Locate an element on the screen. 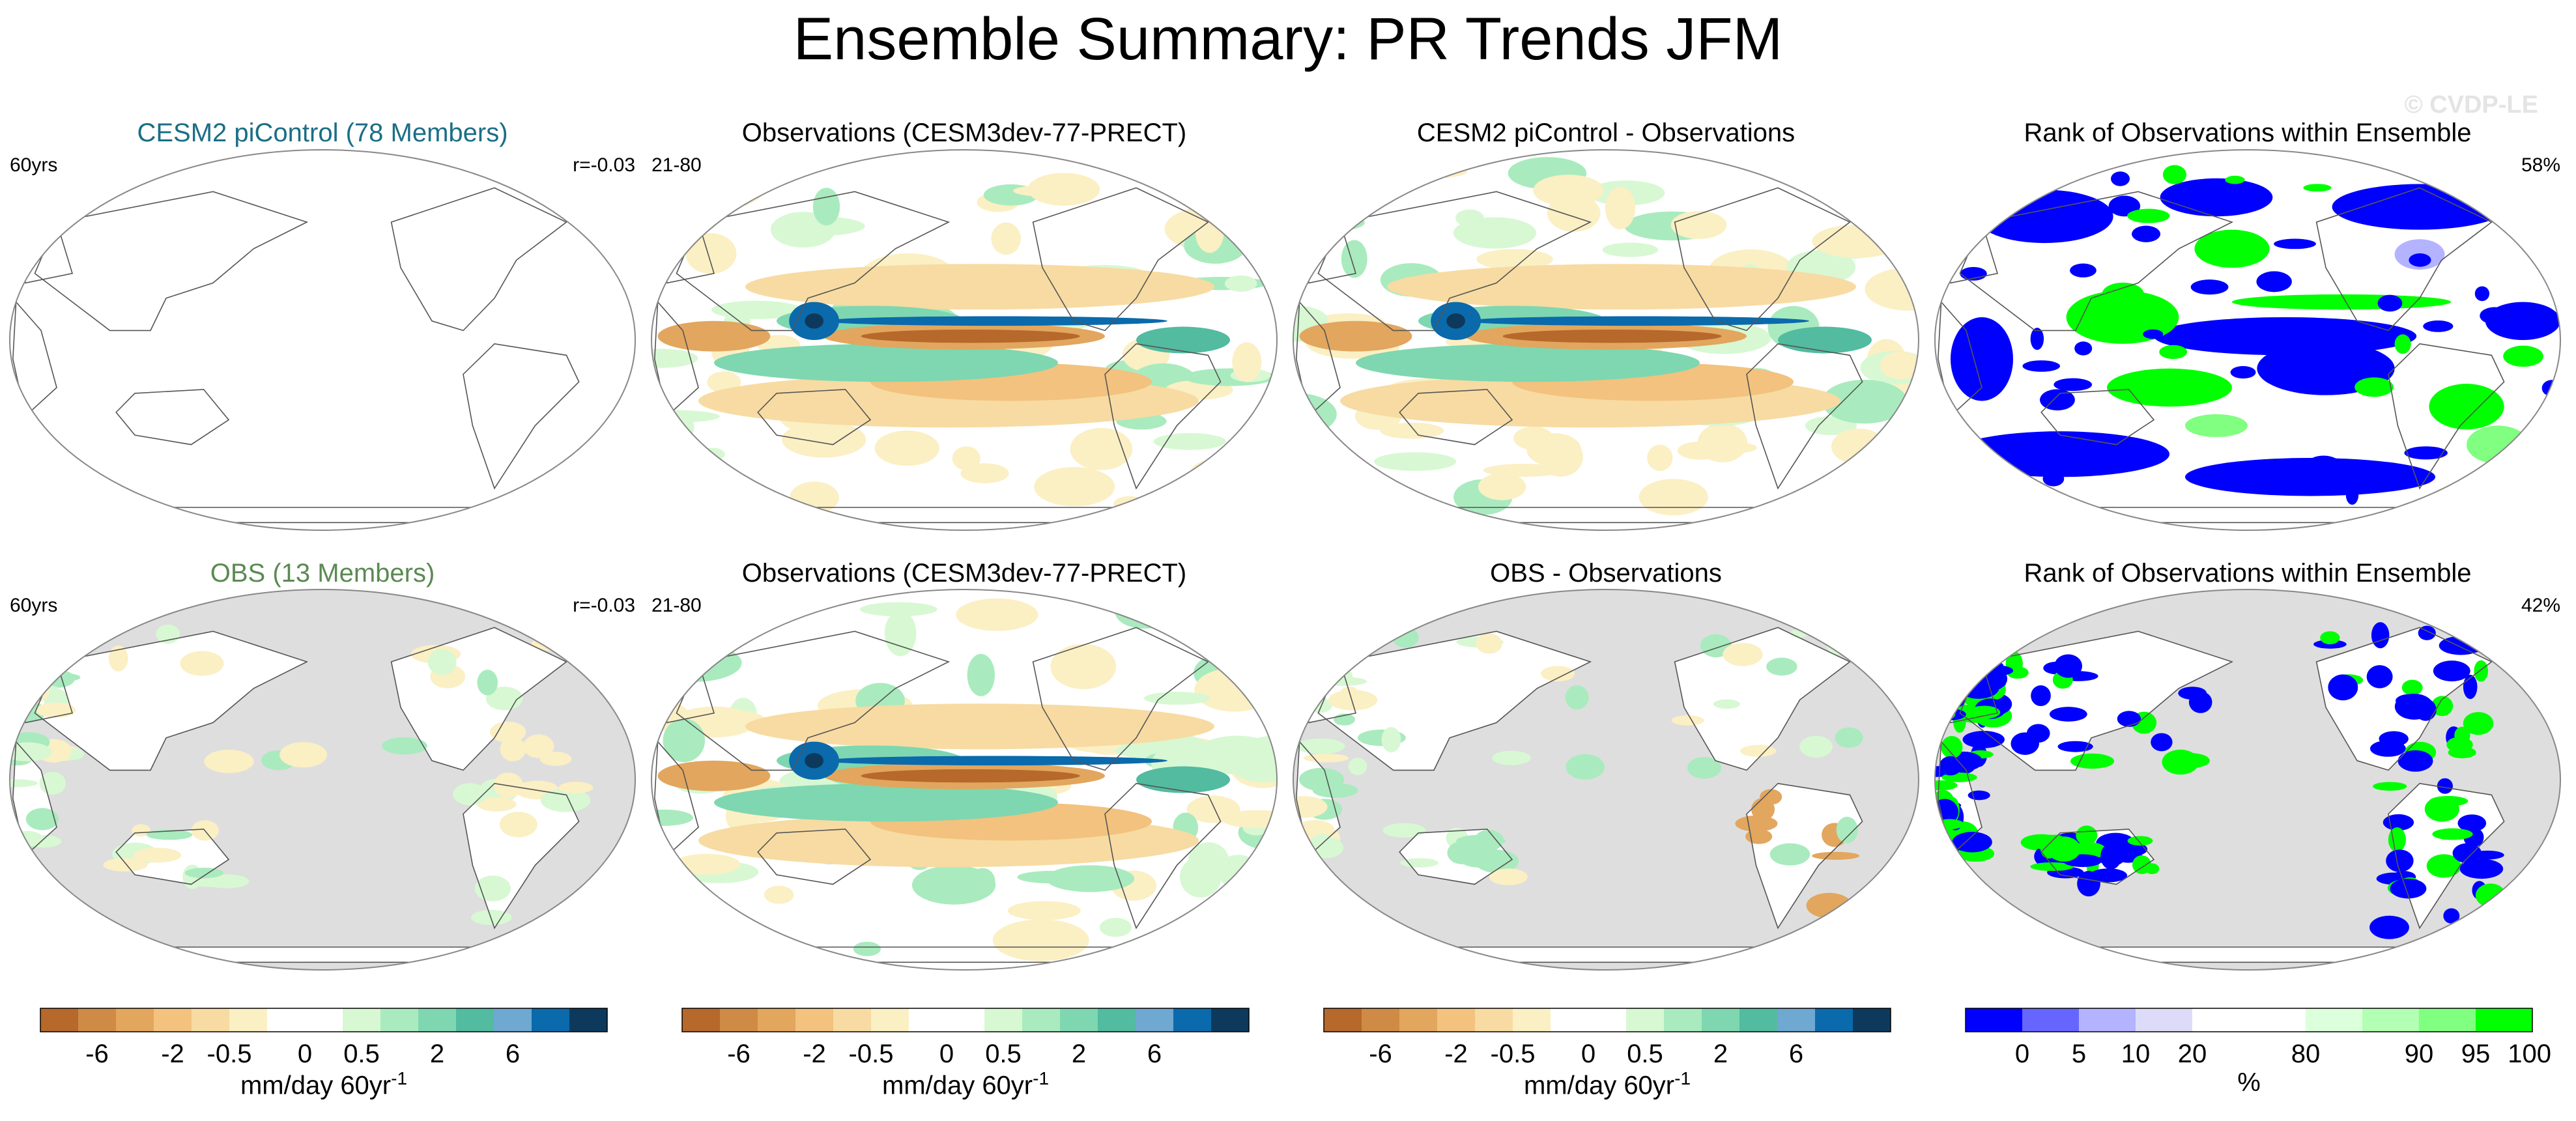  colorbar-frame is located at coordinates (966, 1020).